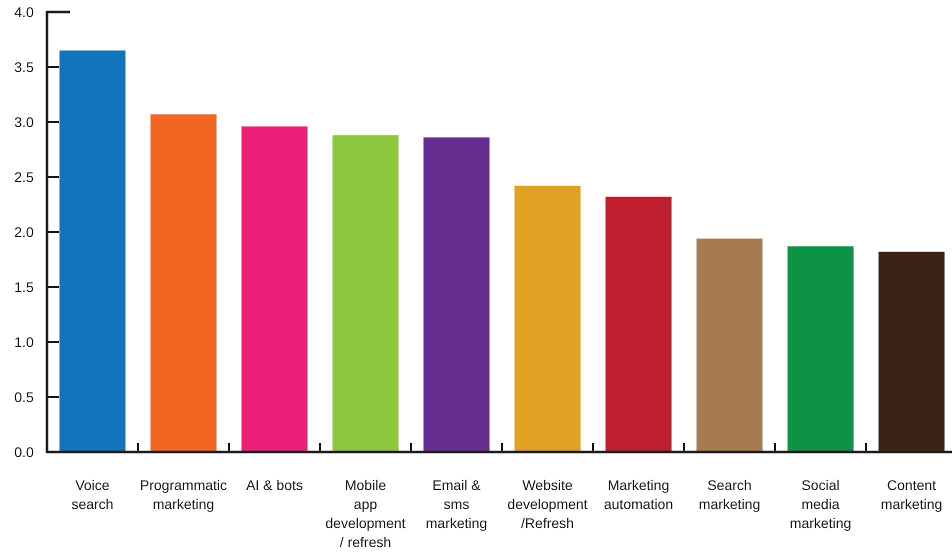 This screenshot has height=552, width=952. Describe the element at coordinates (184, 494) in the screenshot. I see `x-tick-label: Programmatic marketing` at that location.